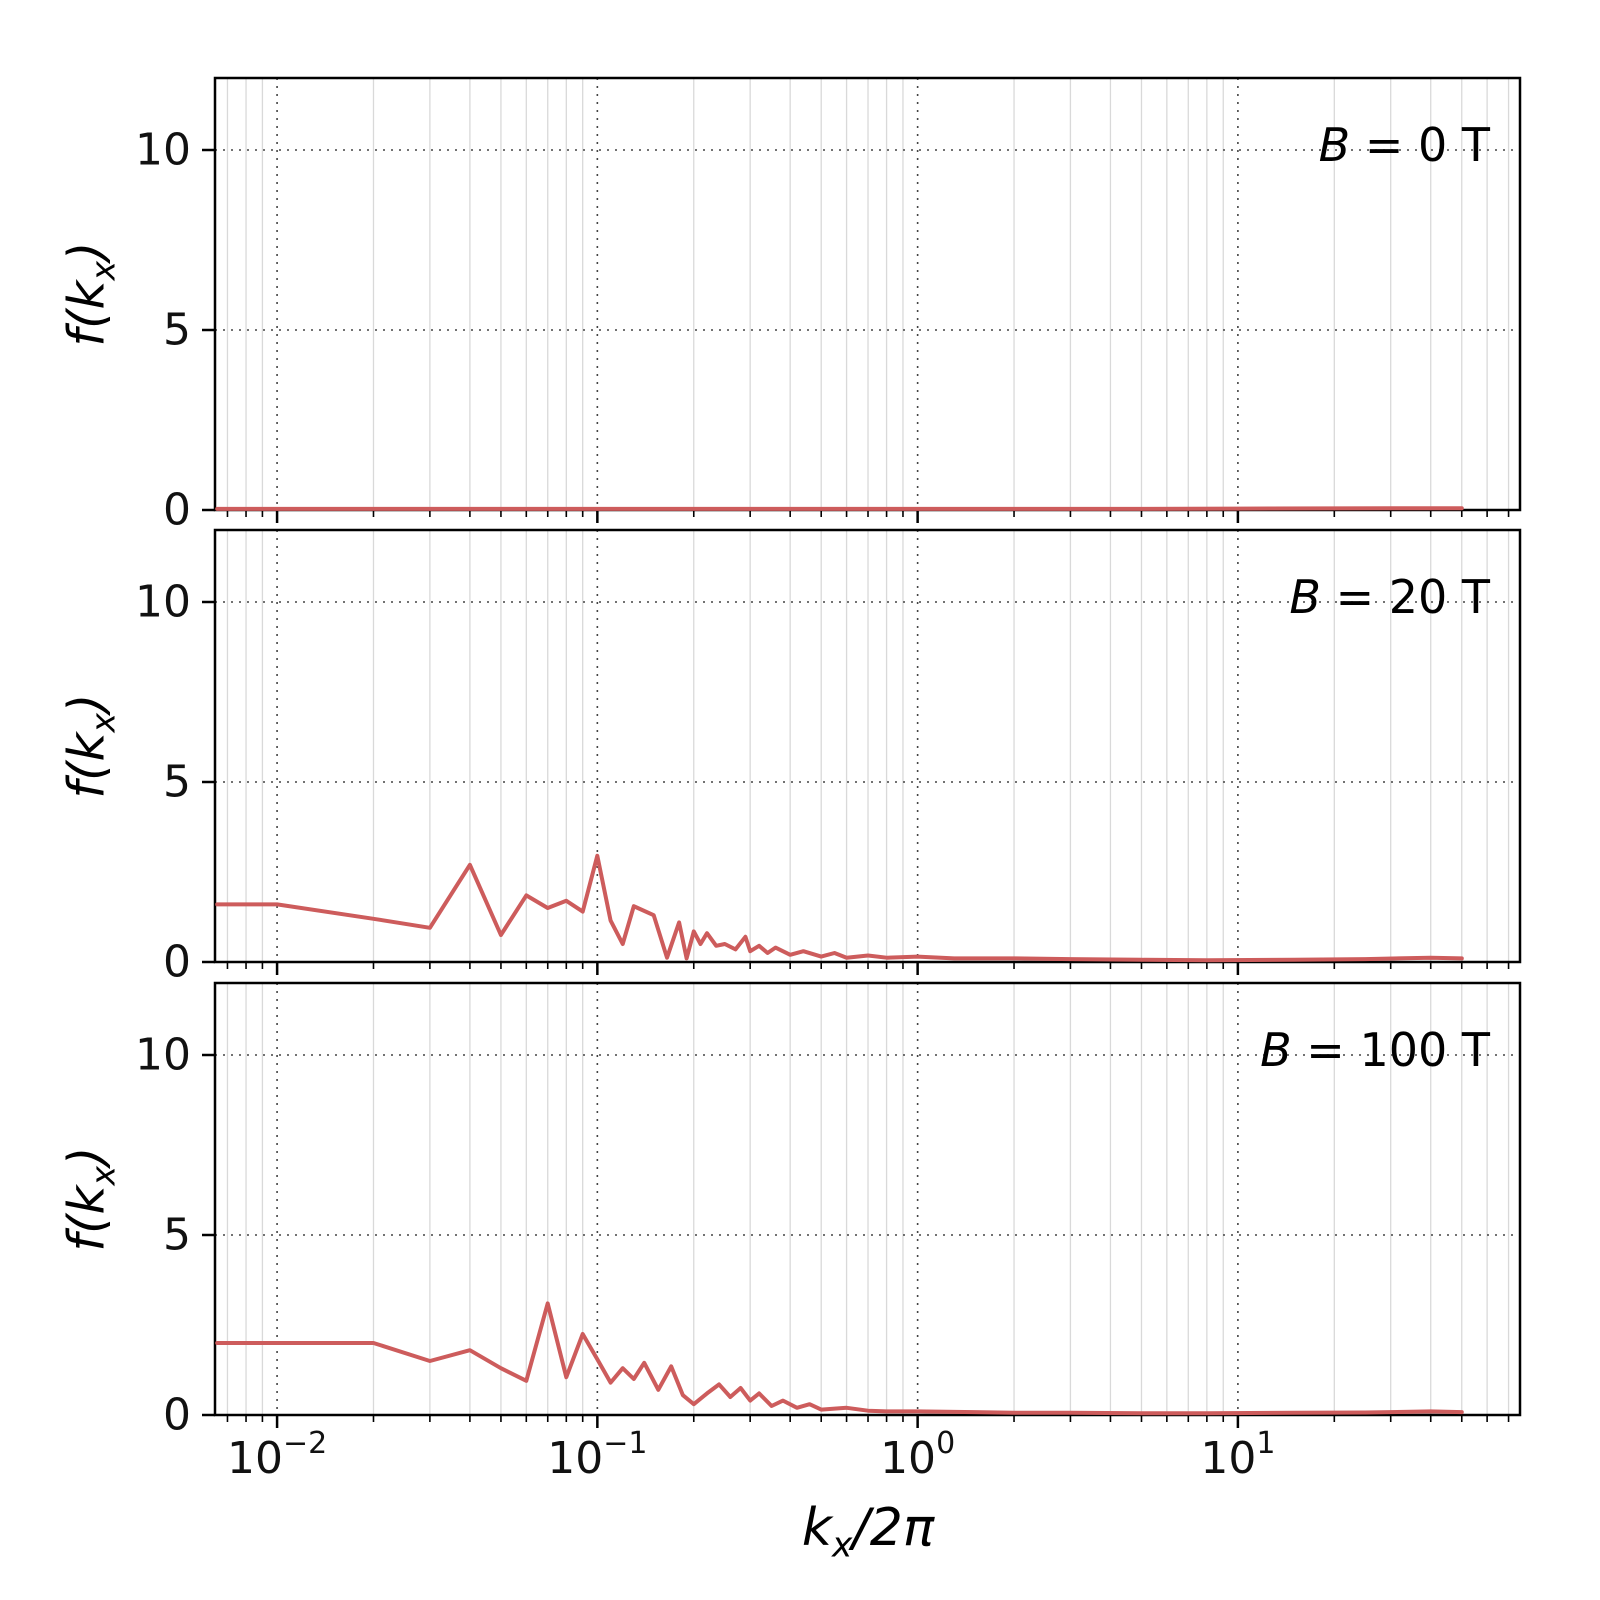 This screenshot has height=1600, width=1600. I want to click on x-tick-label: 10¹, so click(1237, 1455).